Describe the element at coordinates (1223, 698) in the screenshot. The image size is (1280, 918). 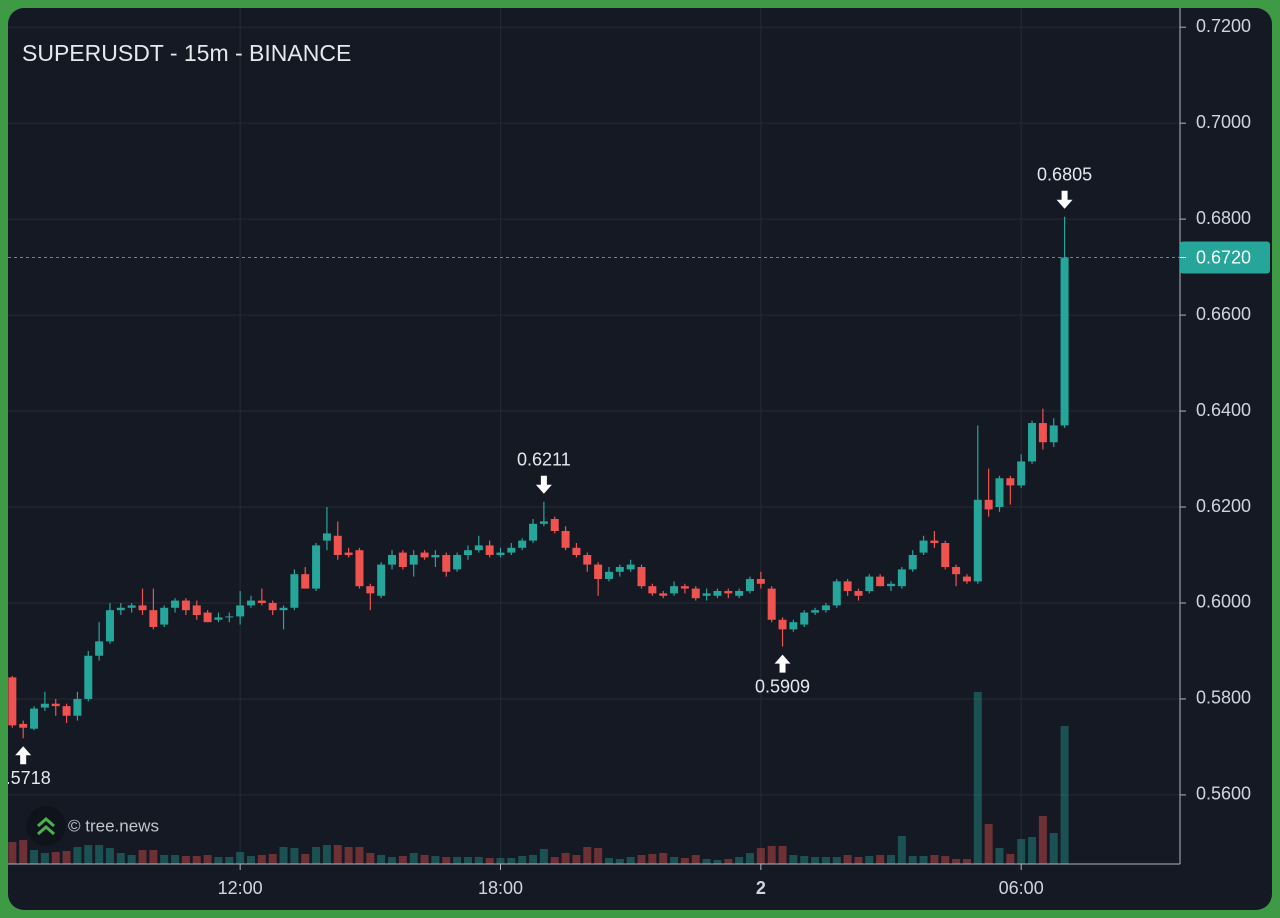
I see `y-tick-label: 0.5800` at that location.